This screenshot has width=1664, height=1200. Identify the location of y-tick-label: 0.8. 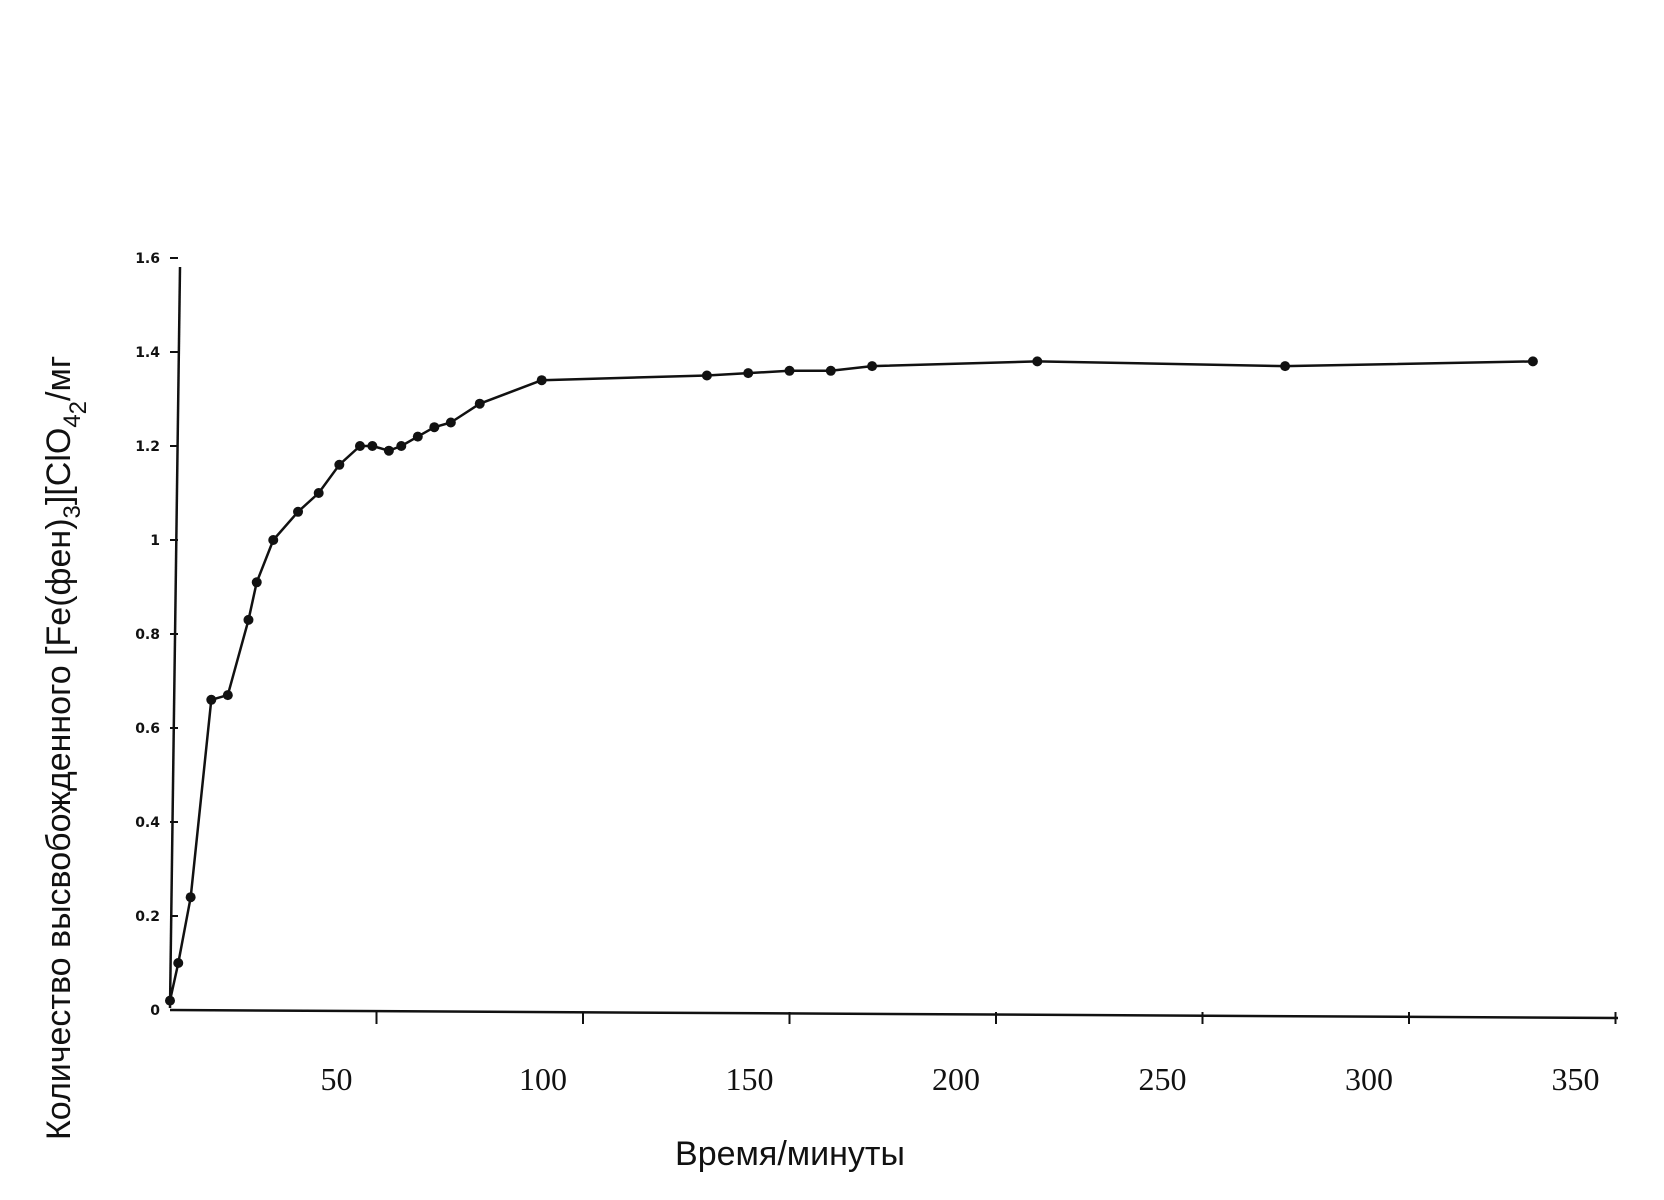
(147, 635).